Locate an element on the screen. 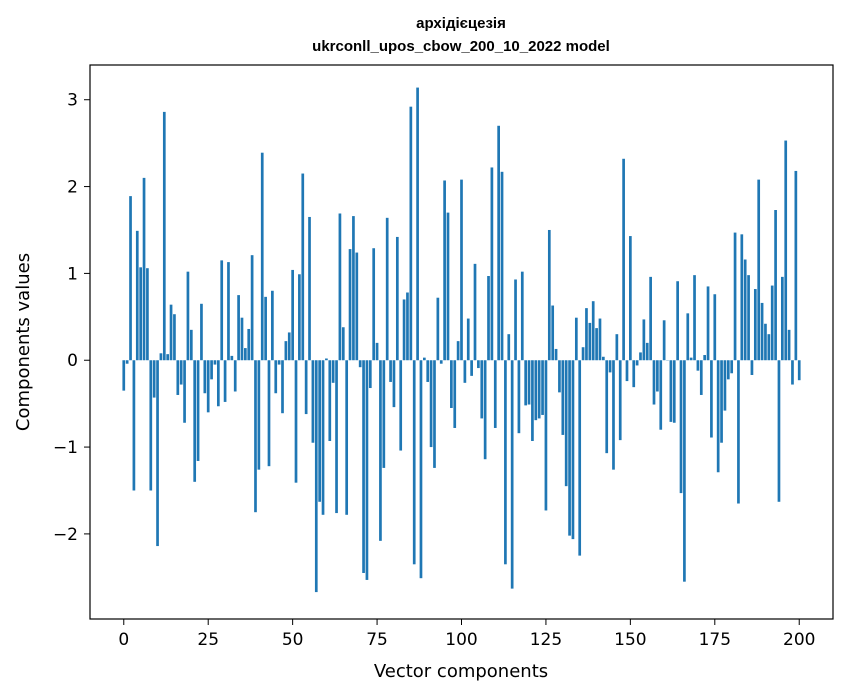 The height and width of the screenshot is (696, 847). x-tick-label: 25 is located at coordinates (208, 640).